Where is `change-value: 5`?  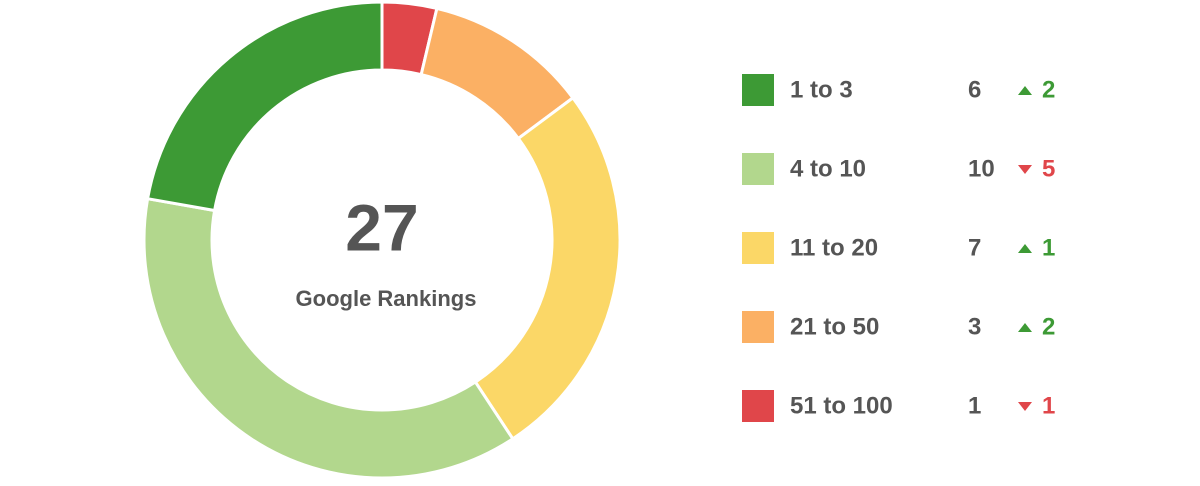
change-value: 5 is located at coordinates (1048, 168).